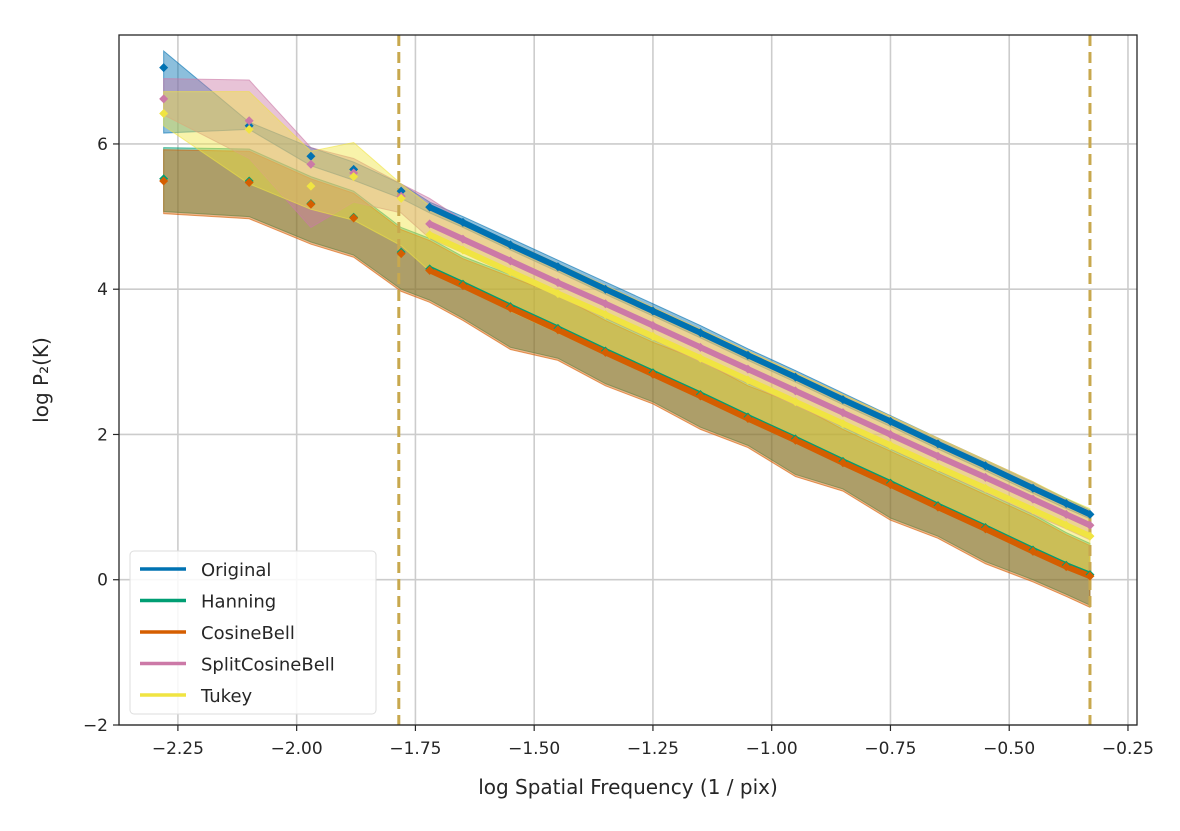 The width and height of the screenshot is (1180, 831). I want to click on x-tick-label: −1.00, so click(772, 749).